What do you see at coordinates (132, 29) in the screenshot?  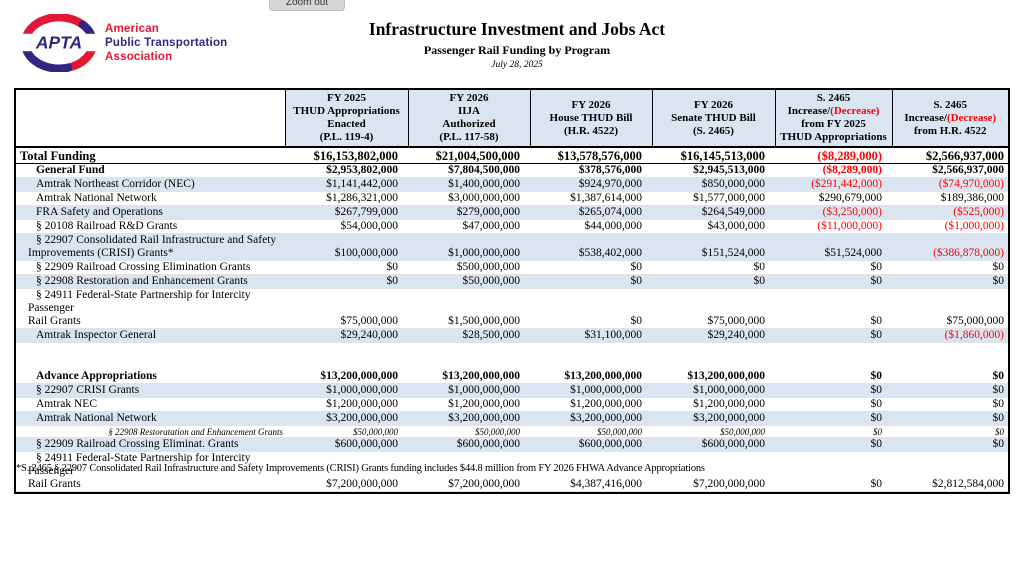 I see `logo-org-line1: American` at bounding box center [132, 29].